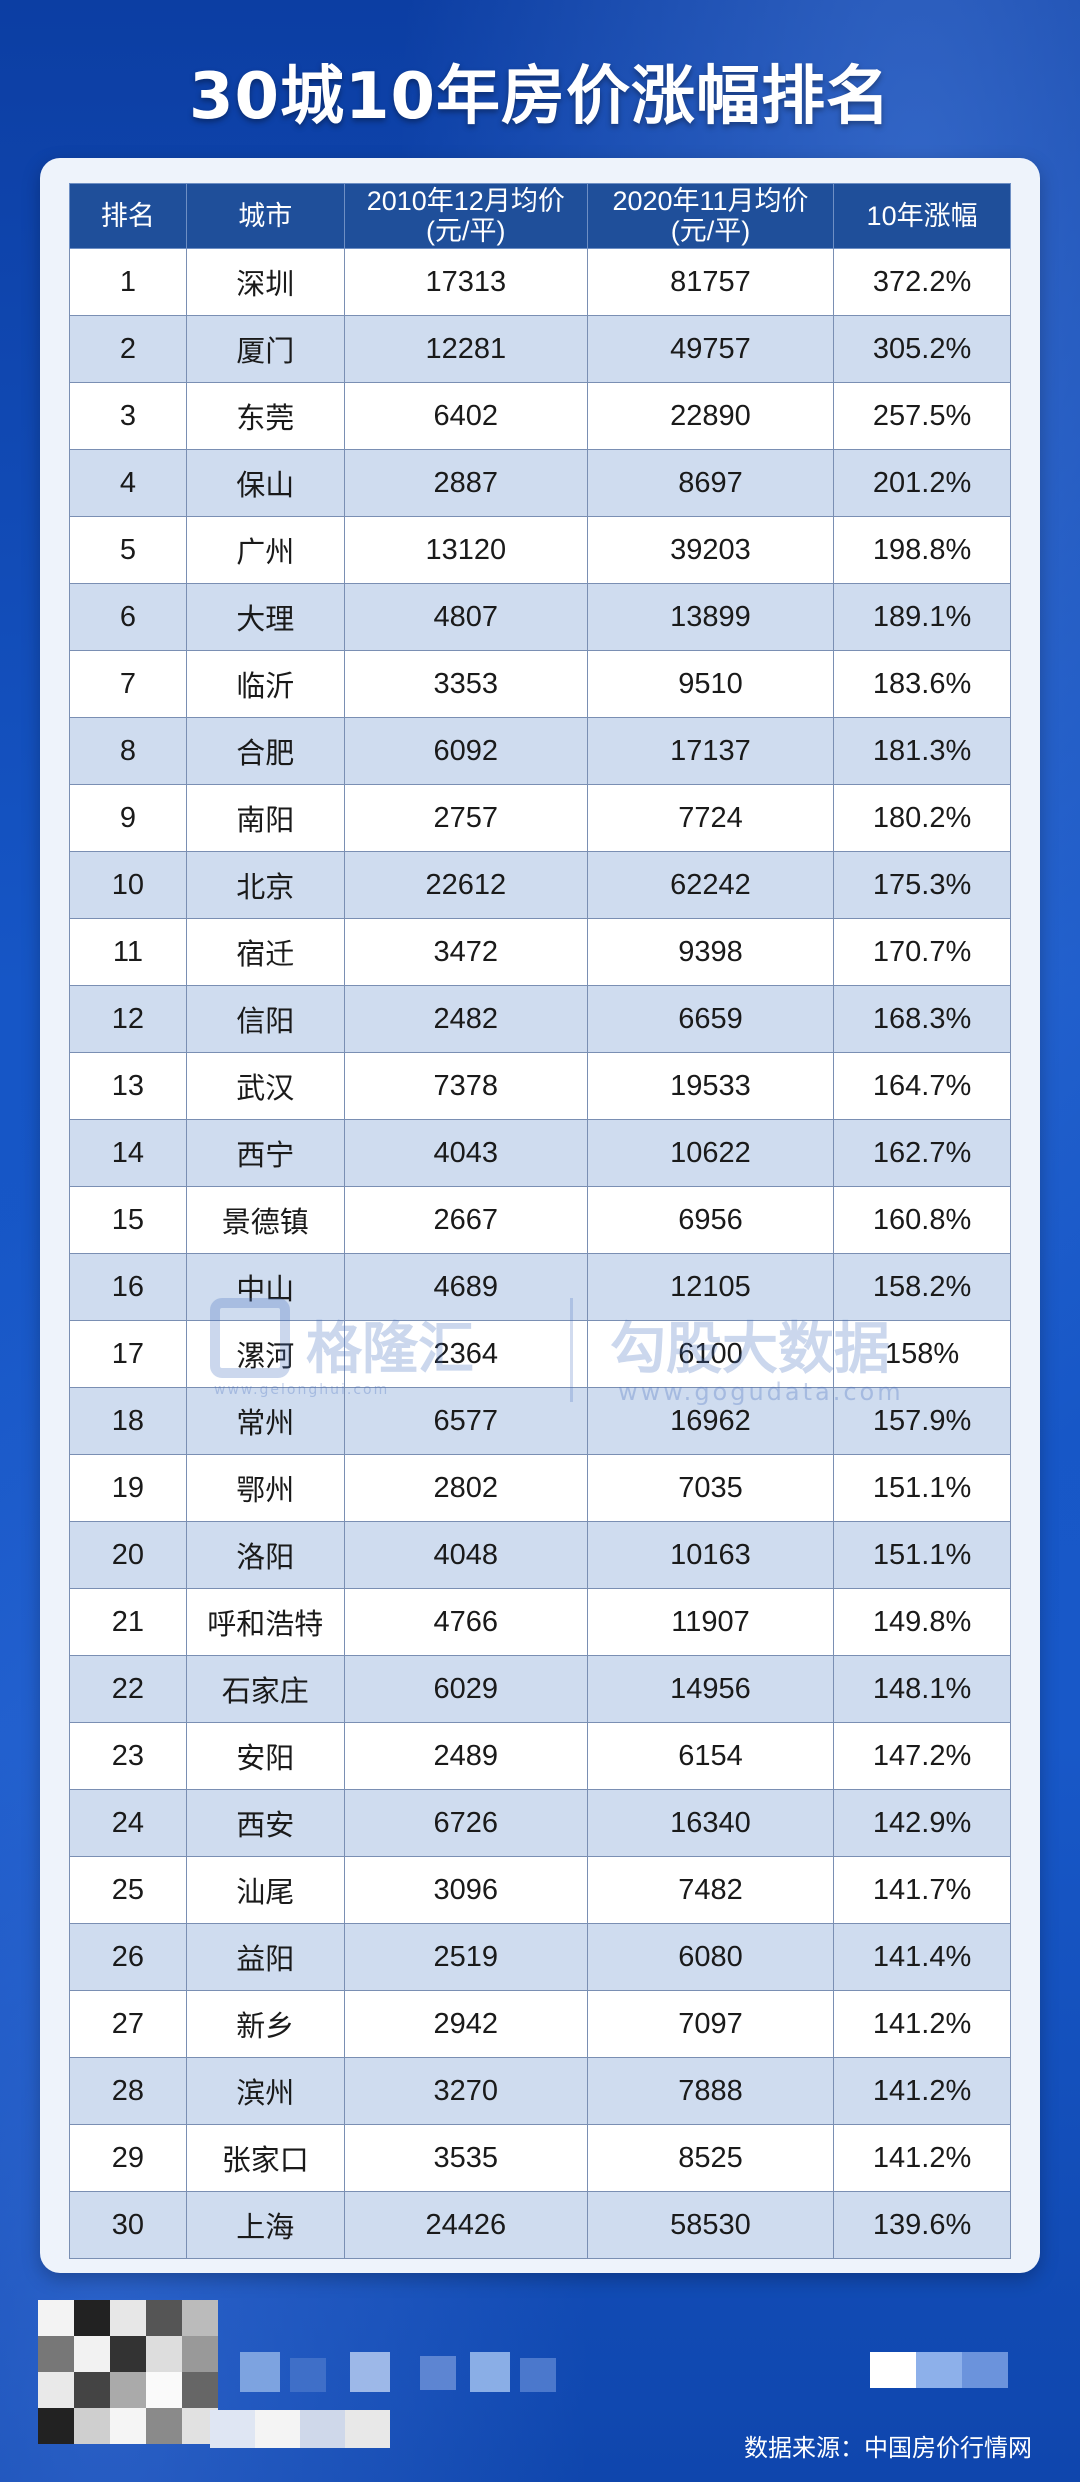 This screenshot has height=2482, width=1080. Describe the element at coordinates (922, 1957) in the screenshot. I see `growth-cell: 141.4%` at that location.